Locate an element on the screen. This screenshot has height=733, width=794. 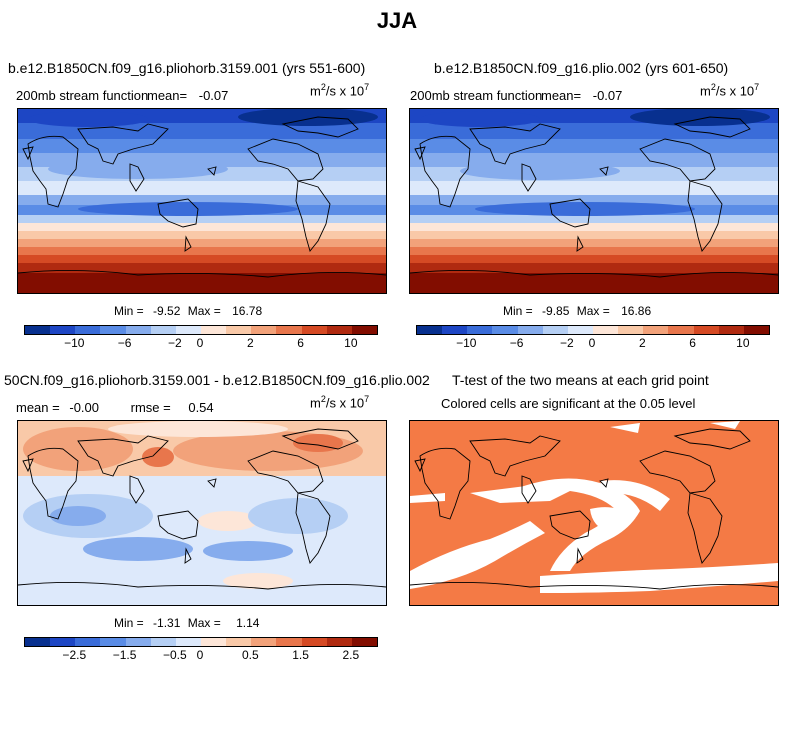
panel1-colorbar-tick-label: 10 is located at coordinates (351, 343).